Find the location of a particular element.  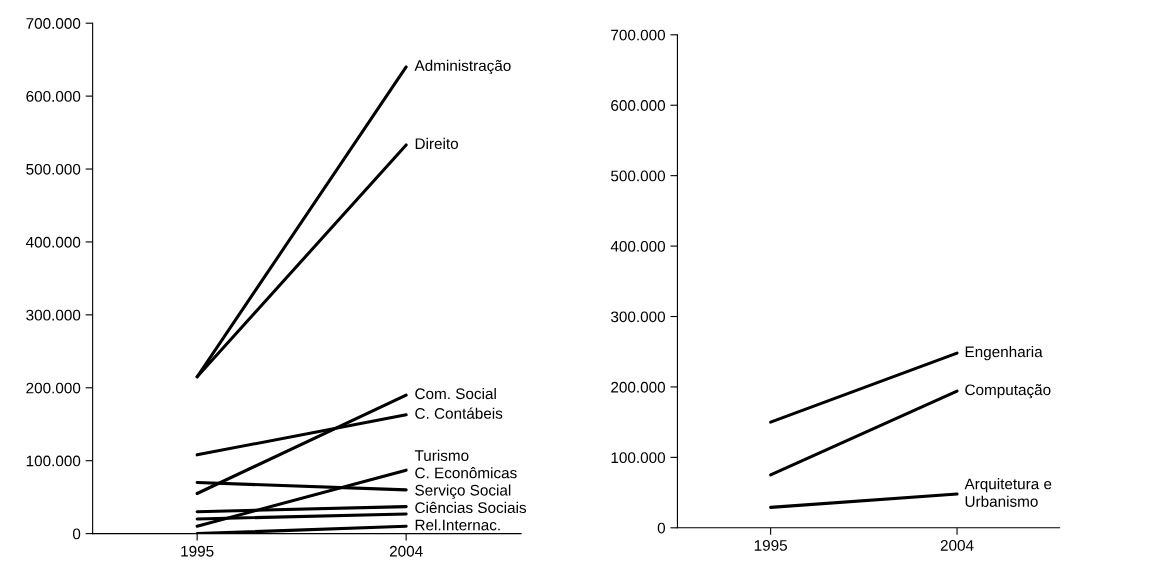

series-label: Direito is located at coordinates (437, 143).